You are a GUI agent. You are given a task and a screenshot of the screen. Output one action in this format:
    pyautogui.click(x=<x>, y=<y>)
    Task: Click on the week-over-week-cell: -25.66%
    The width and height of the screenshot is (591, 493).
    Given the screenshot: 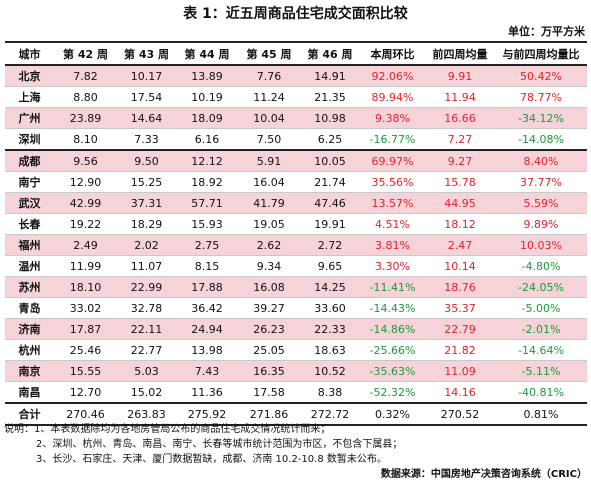 What is the action you would take?
    pyautogui.click(x=392, y=350)
    